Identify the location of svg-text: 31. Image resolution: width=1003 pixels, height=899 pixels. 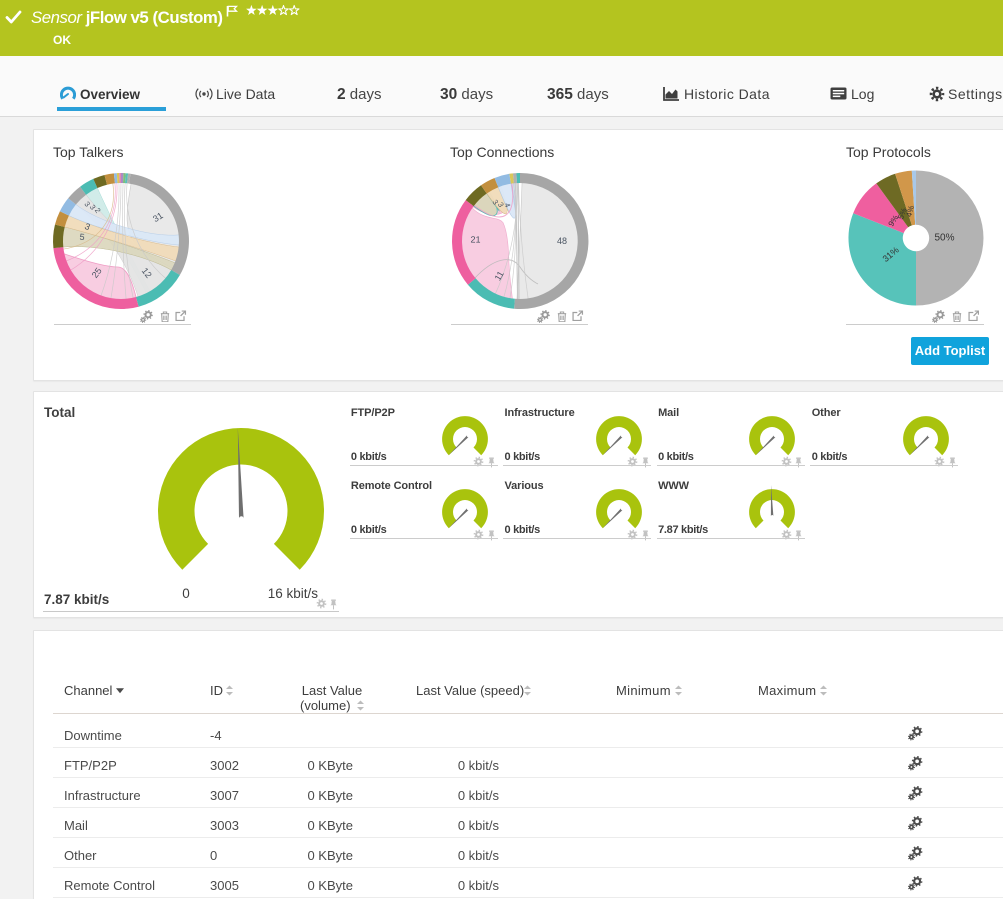
(158, 217).